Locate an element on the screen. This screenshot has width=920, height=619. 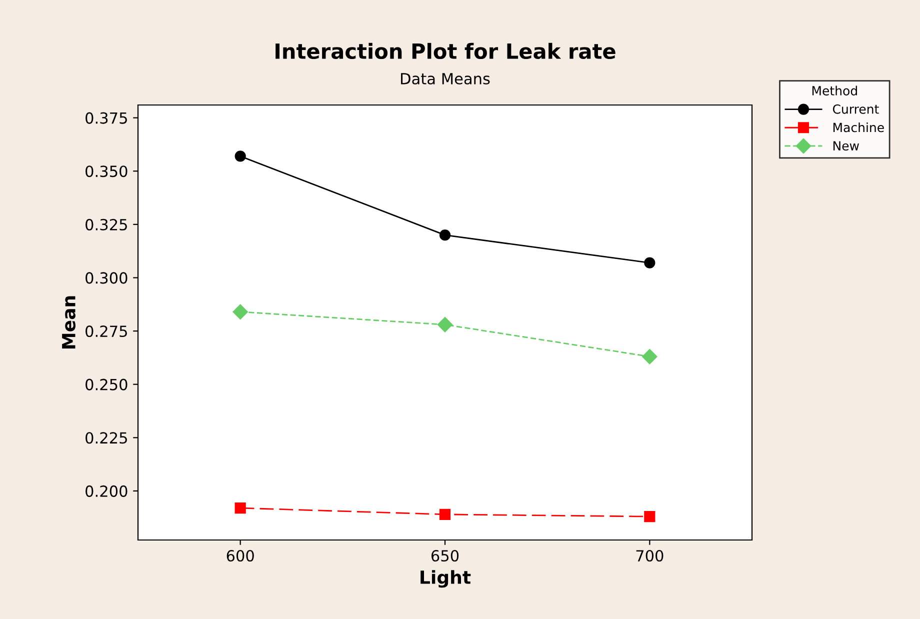
chart-subtitle: Data Means is located at coordinates (445, 78).